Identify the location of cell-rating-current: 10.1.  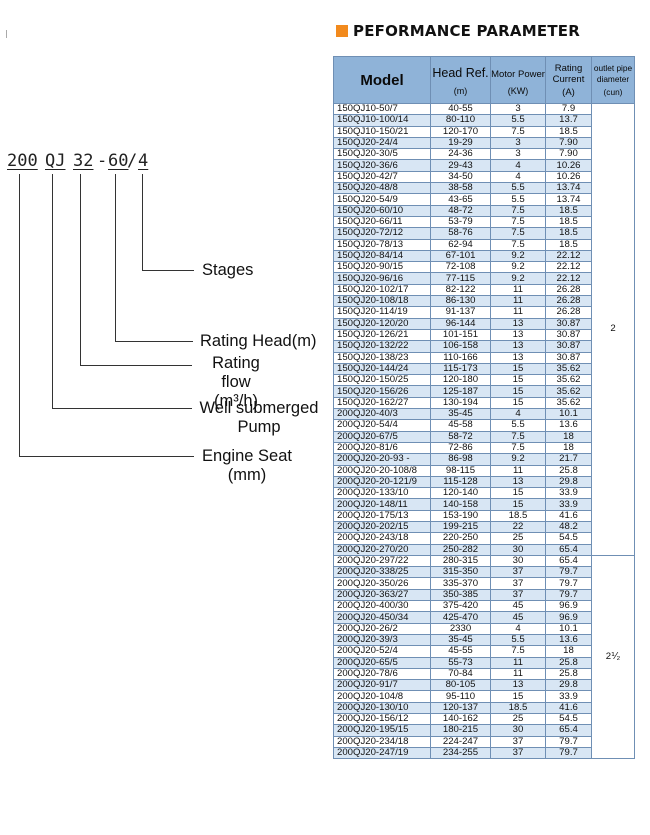
(568, 414).